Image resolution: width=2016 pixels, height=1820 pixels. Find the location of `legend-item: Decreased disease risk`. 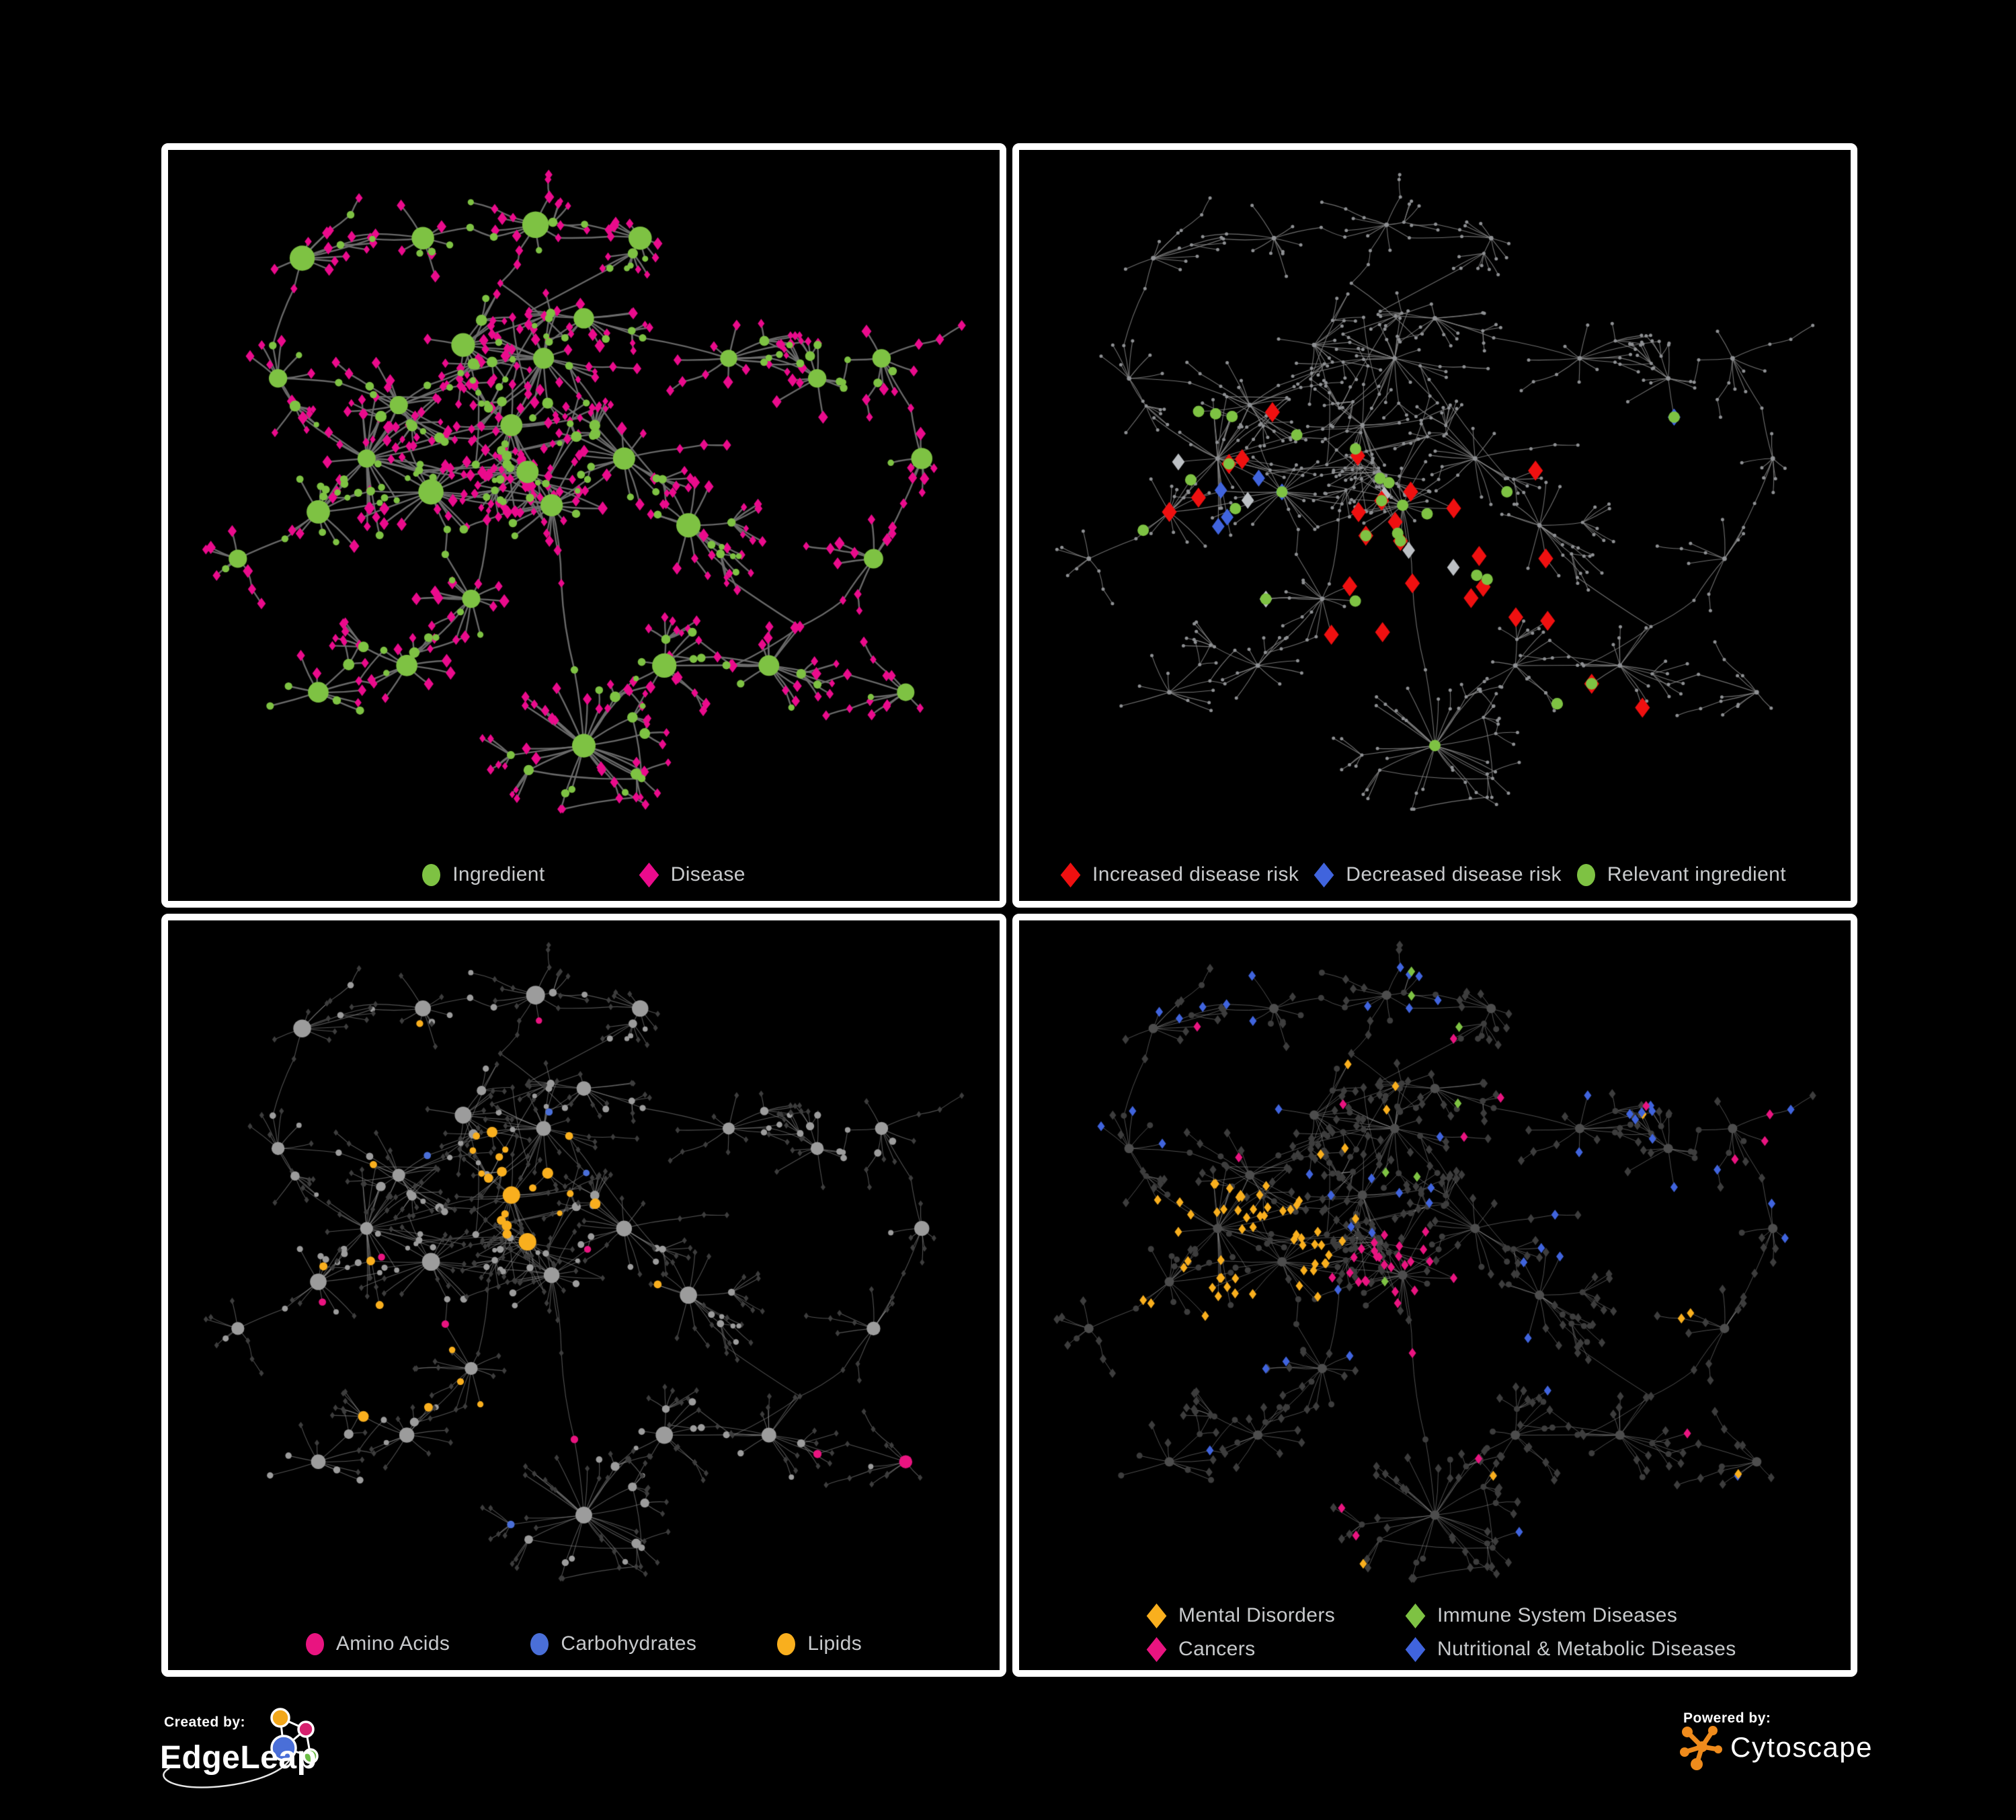

legend-item: Decreased disease risk is located at coordinates (1438, 874).